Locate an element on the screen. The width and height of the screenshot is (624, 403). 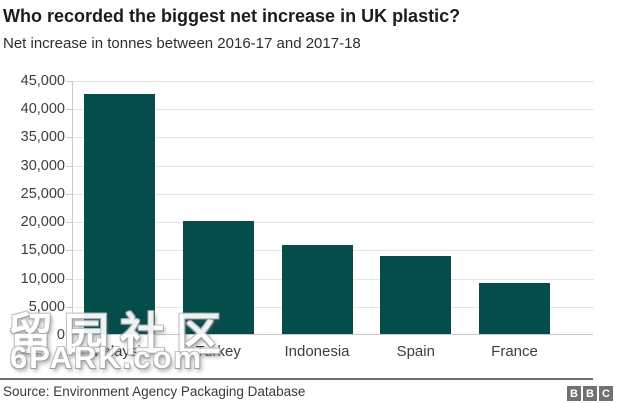
y-axis-tick-label: 30,000 is located at coordinates (42, 165).